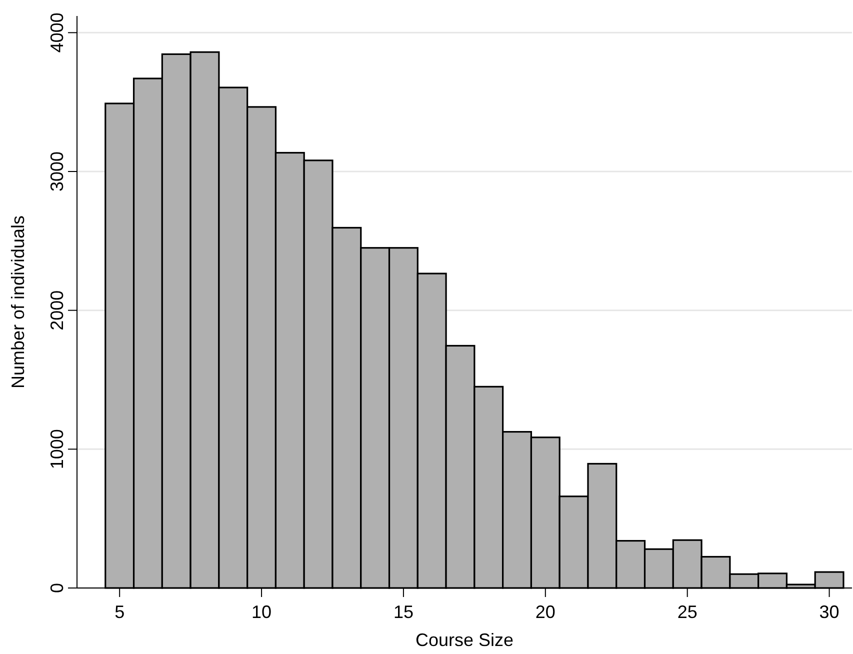  What do you see at coordinates (57, 449) in the screenshot?
I see `y-tick-label: 1000` at bounding box center [57, 449].